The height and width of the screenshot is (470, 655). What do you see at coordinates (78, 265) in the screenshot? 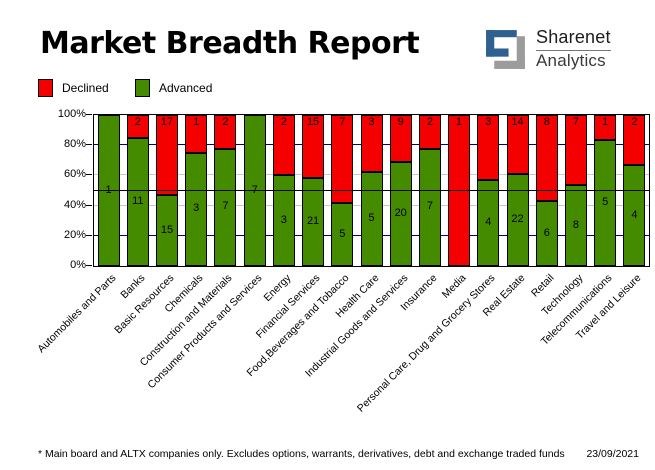
I see `y-axis-tick-label: 0%` at bounding box center [78, 265].